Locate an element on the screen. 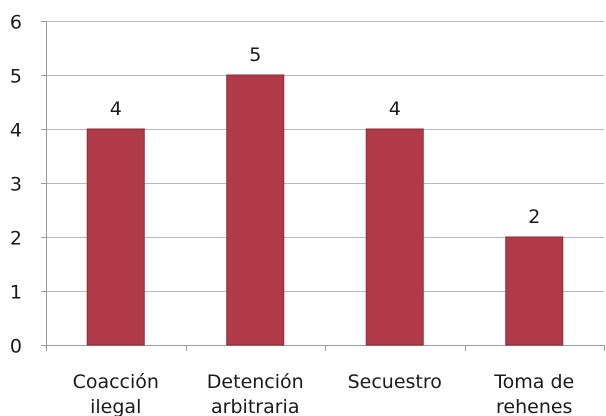  x-tick-label: ilegal is located at coordinates (115, 406).